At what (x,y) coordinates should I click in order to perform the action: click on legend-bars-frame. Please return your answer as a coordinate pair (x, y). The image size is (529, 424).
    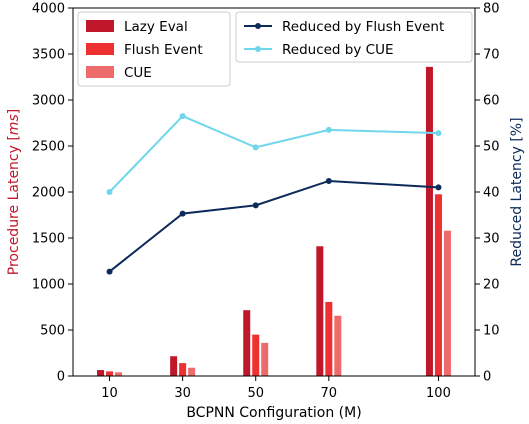
    Looking at the image, I should click on (154, 49).